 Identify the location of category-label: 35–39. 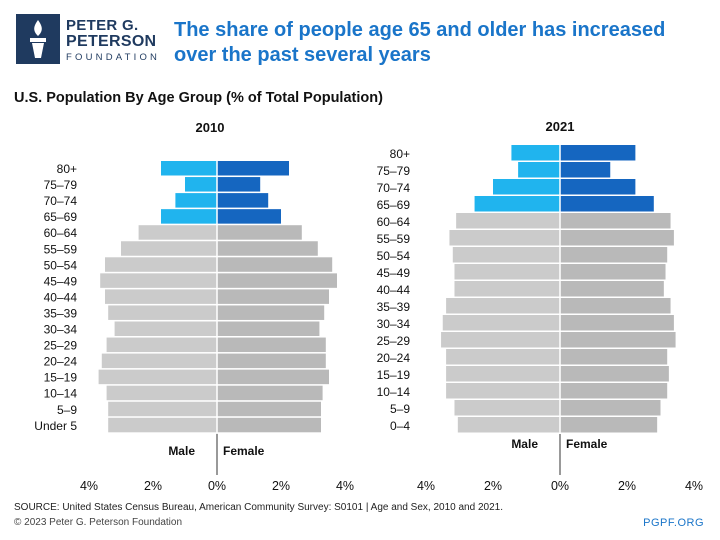
(394, 307).